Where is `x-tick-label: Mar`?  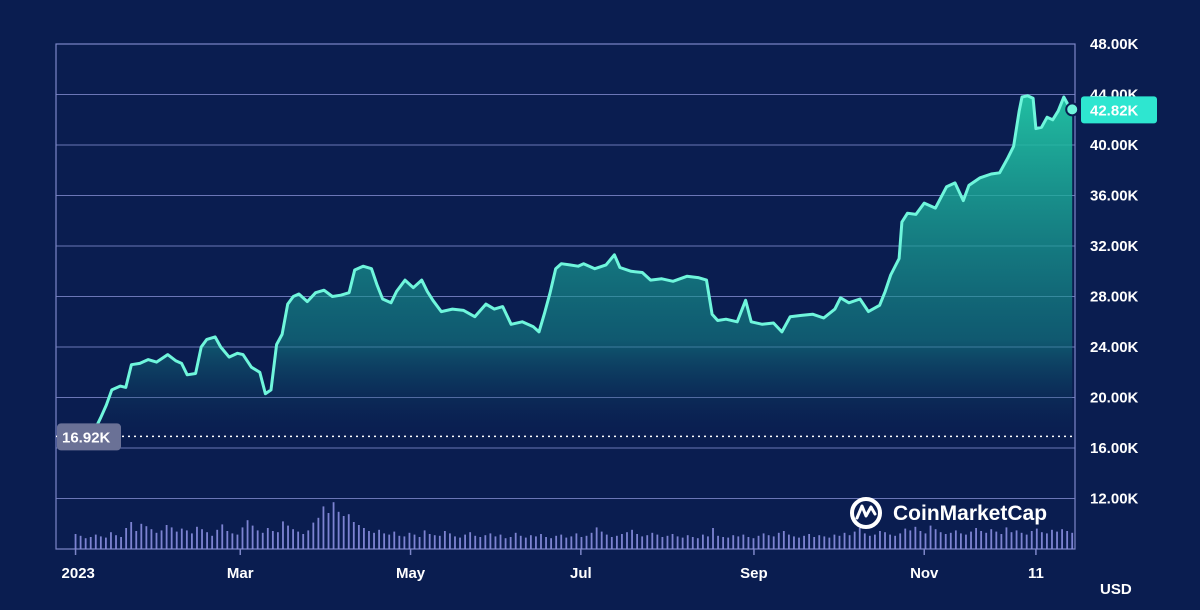 x-tick-label: Mar is located at coordinates (240, 573).